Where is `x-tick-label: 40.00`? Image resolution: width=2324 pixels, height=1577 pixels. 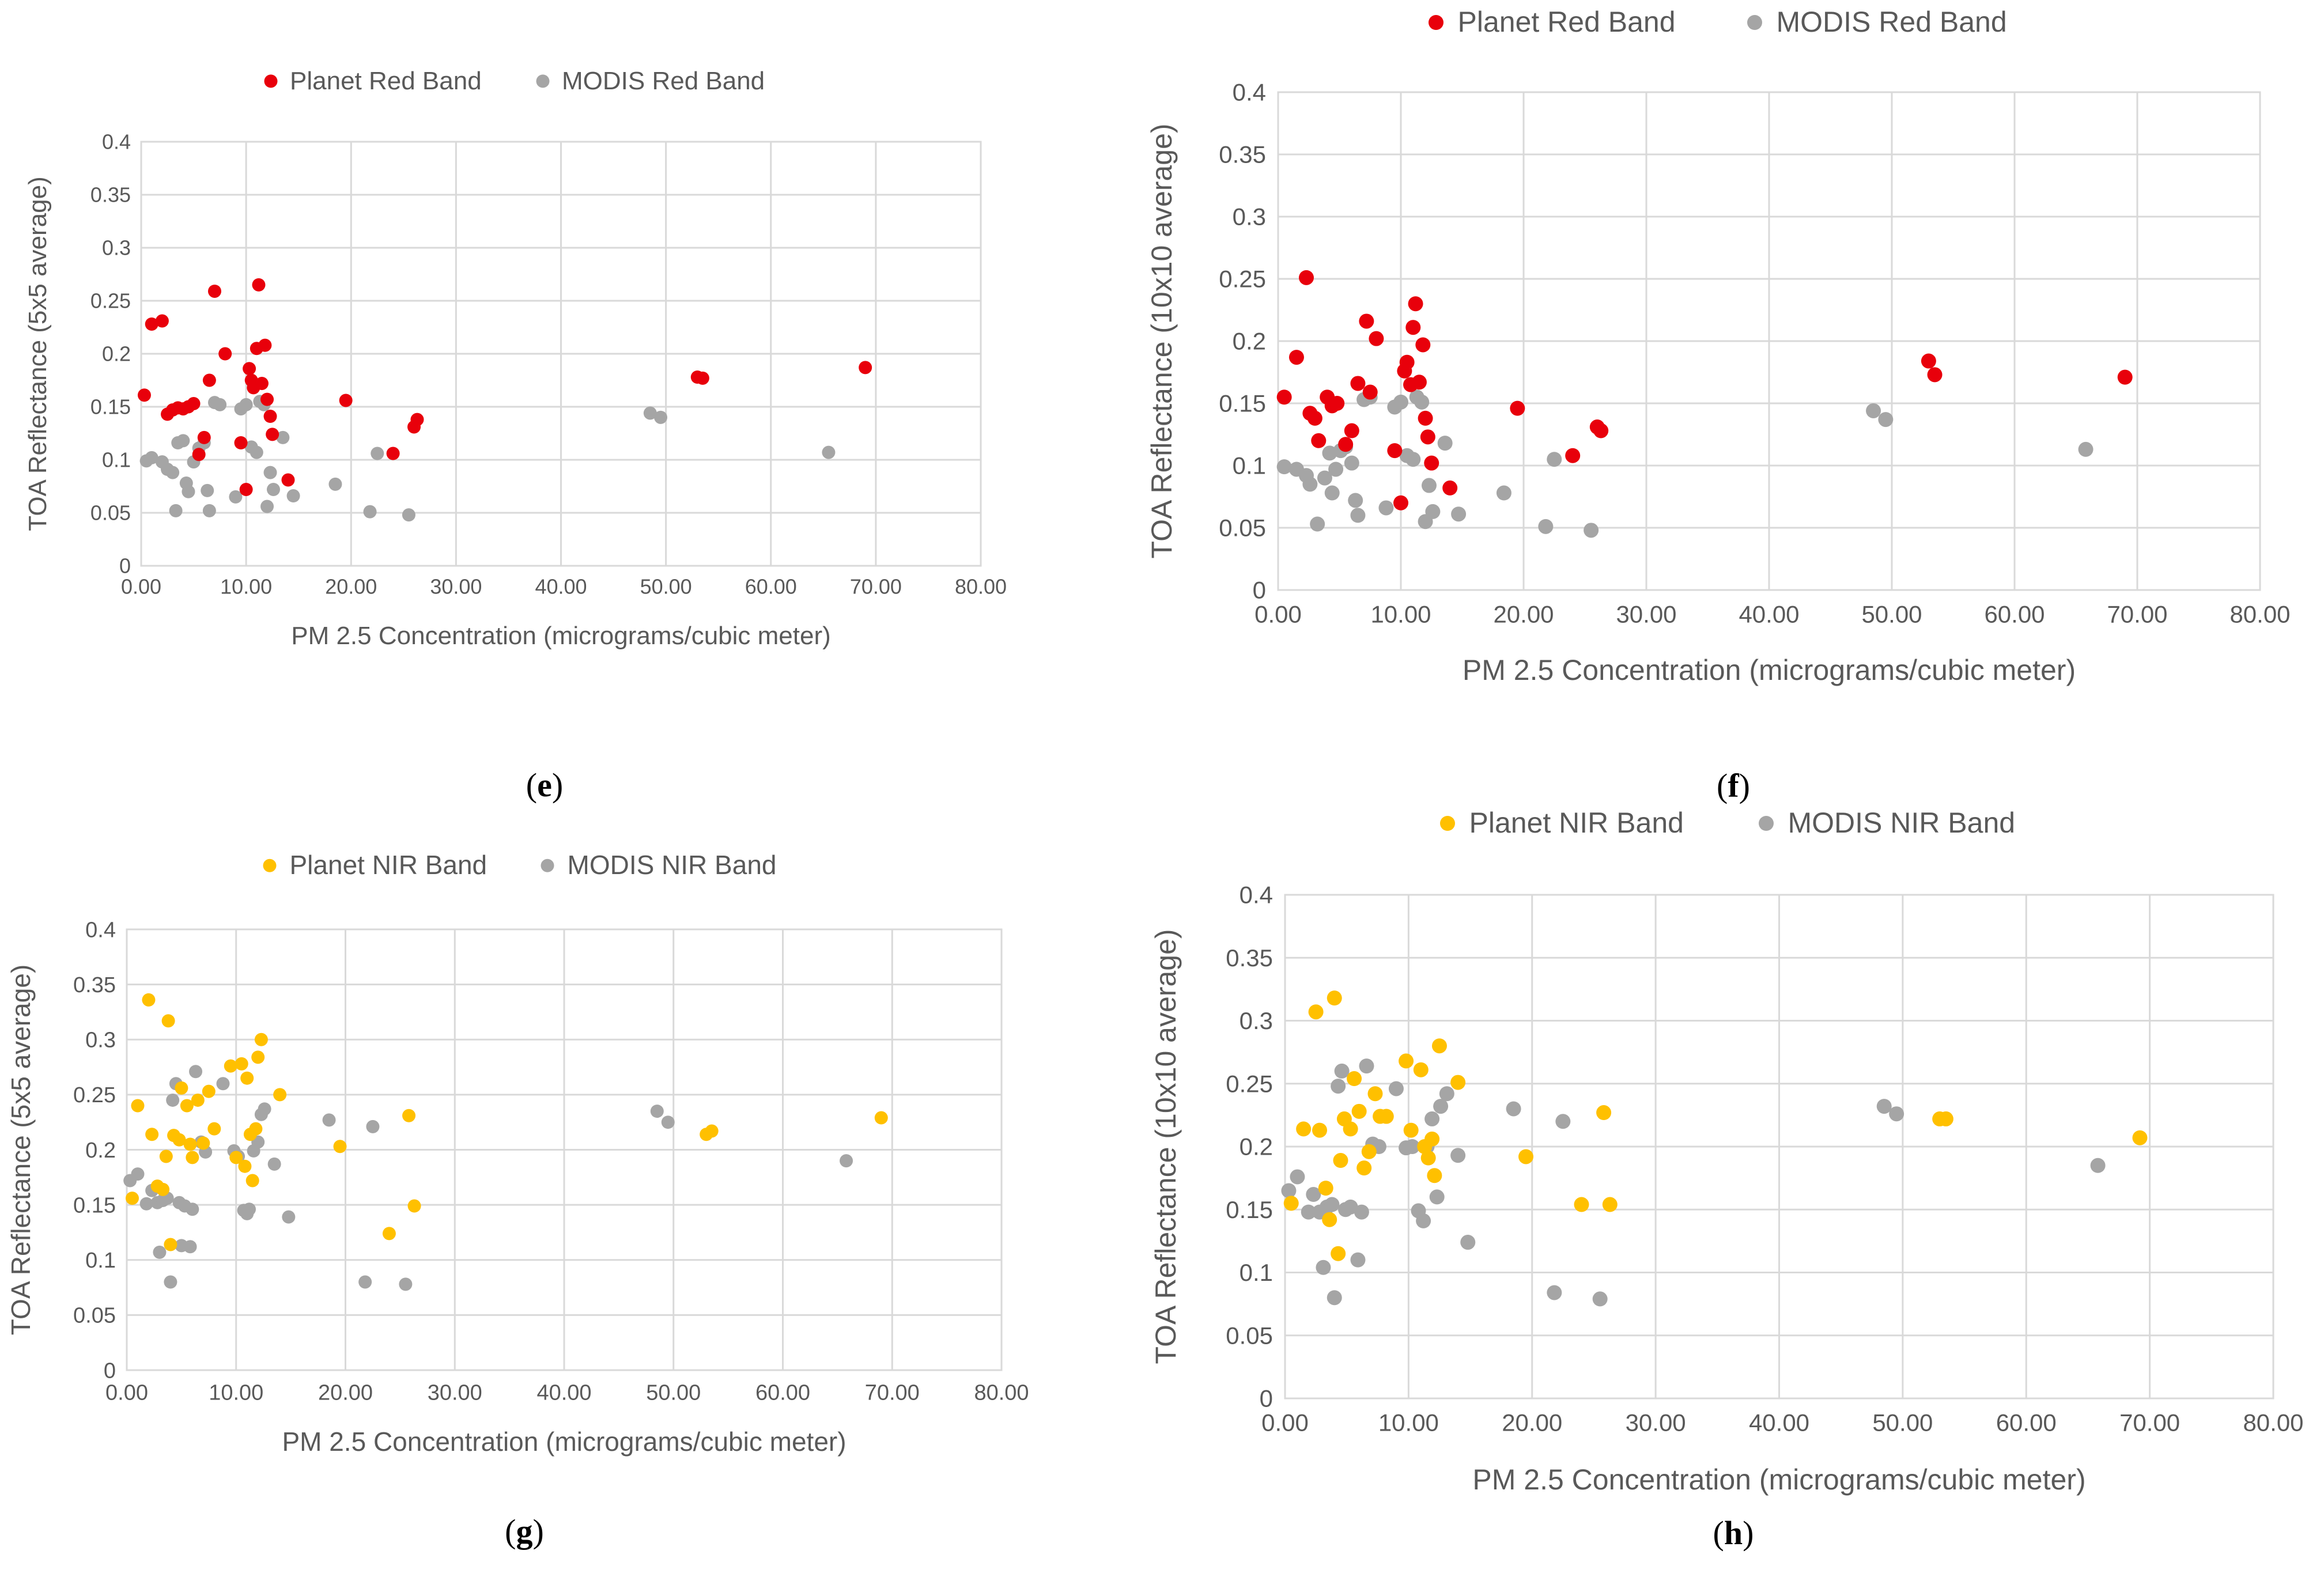 x-tick-label: 40.00 is located at coordinates (1779, 1422).